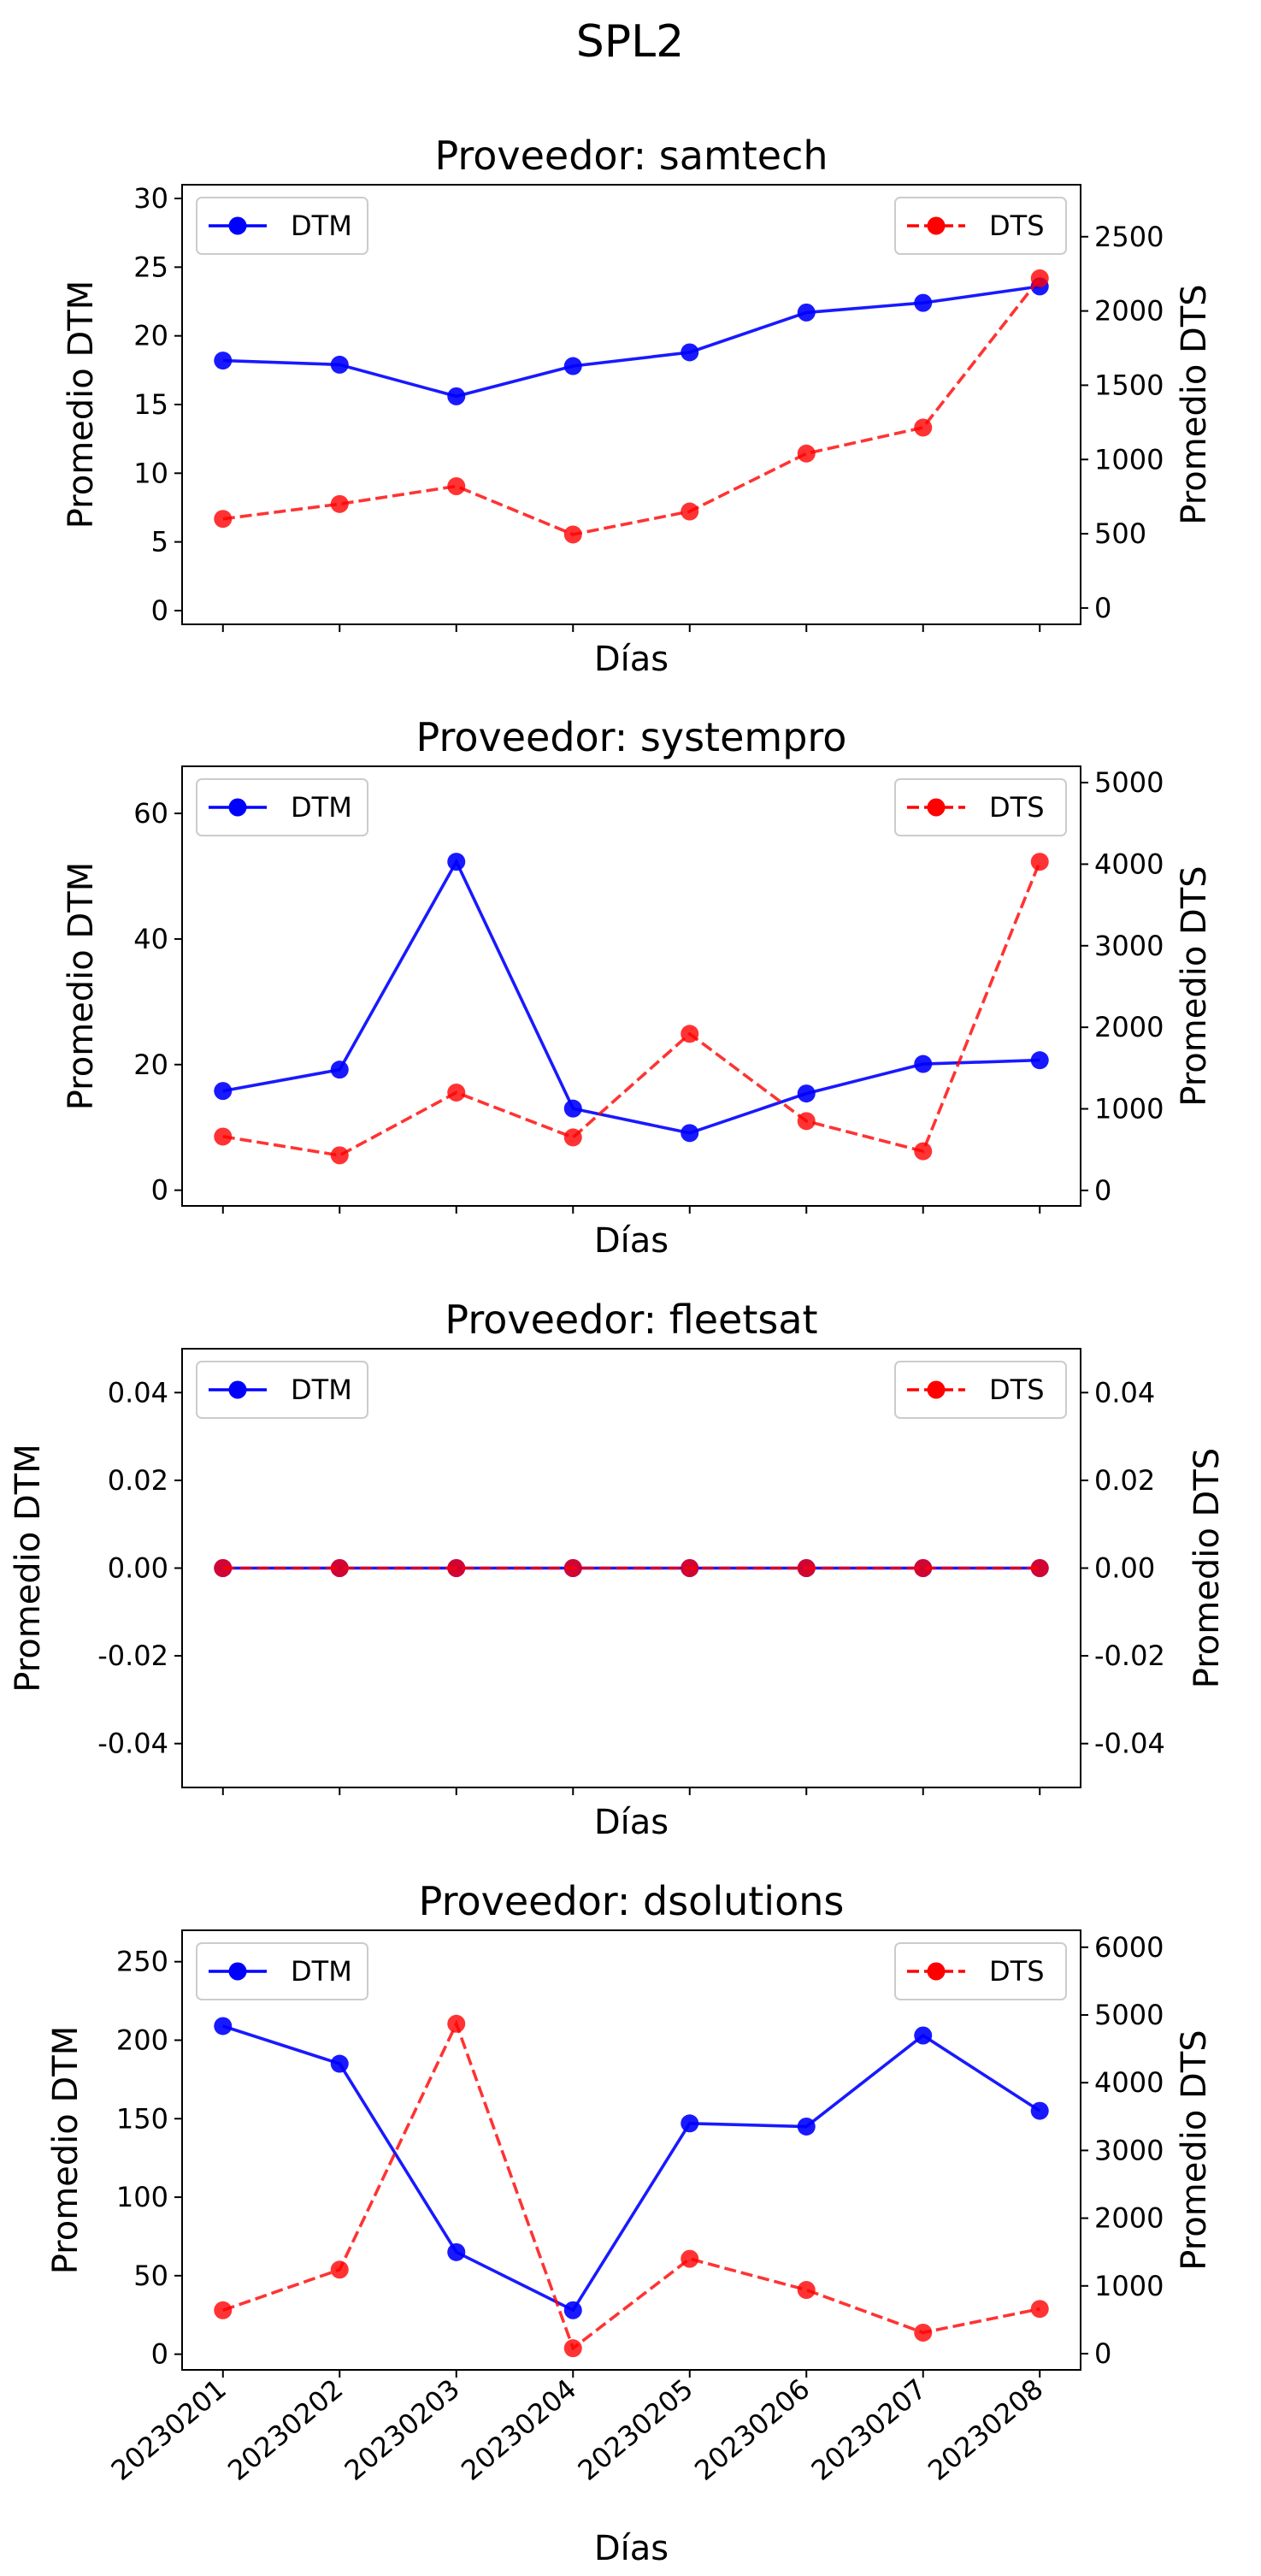 The height and width of the screenshot is (2576, 1261). Describe the element at coordinates (1102, 1190) in the screenshot. I see `y-right-tick-label: 0` at that location.